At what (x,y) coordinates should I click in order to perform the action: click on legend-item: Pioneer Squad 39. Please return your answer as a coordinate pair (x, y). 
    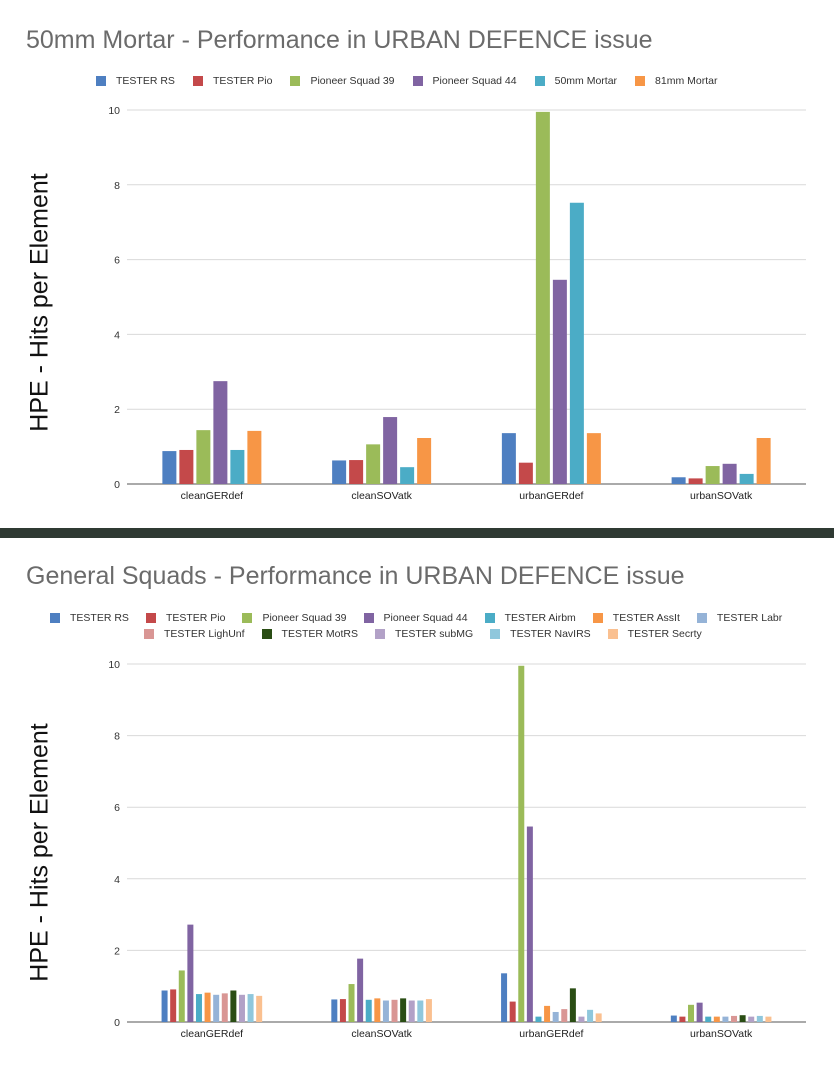
    Looking at the image, I should click on (294, 618).